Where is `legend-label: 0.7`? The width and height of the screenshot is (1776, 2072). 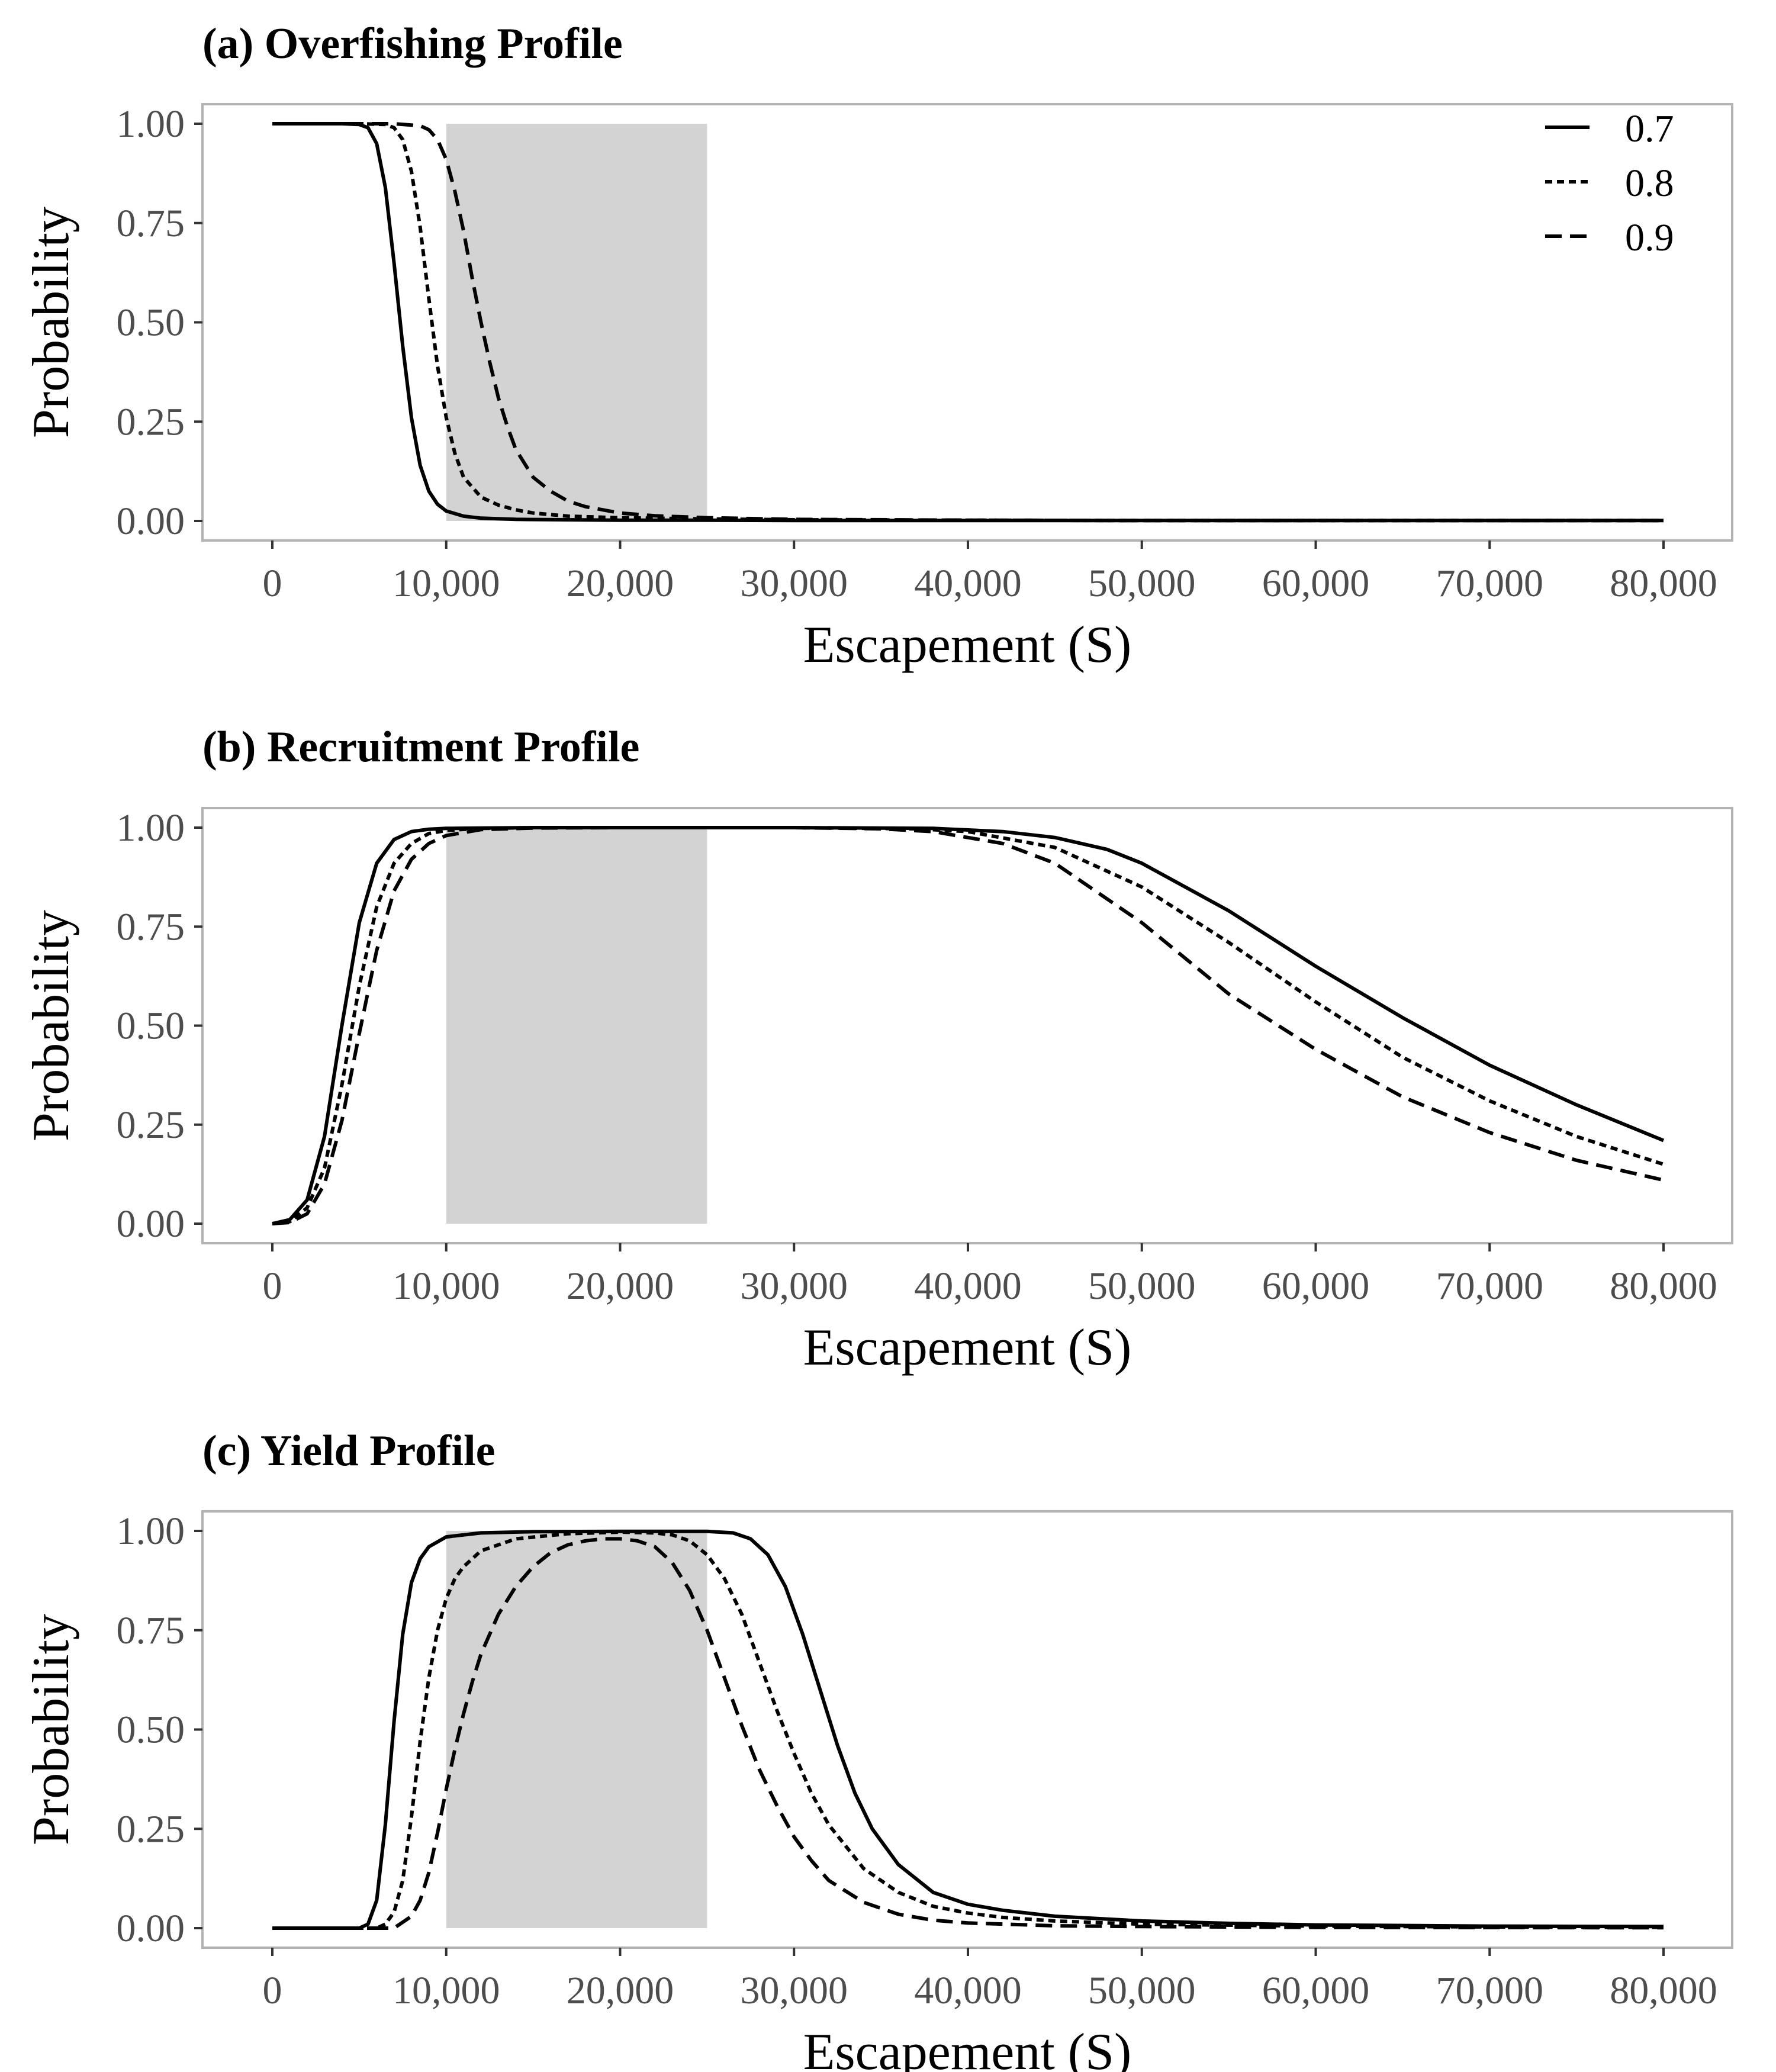
legend-label: 0.7 is located at coordinates (1649, 128).